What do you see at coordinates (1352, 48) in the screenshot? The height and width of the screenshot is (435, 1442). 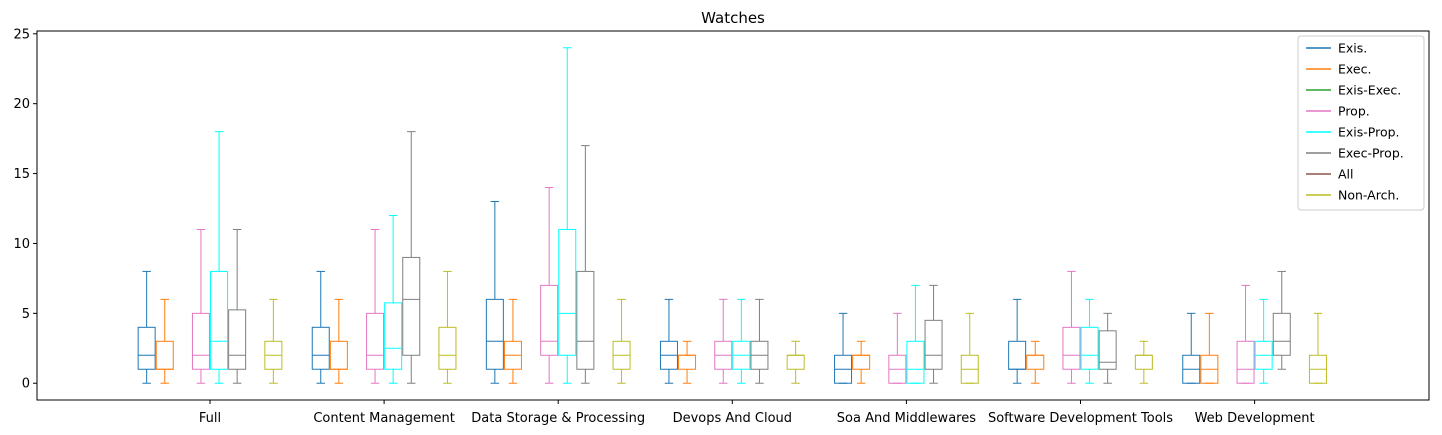 I see `legend-label: Exis.` at bounding box center [1352, 48].